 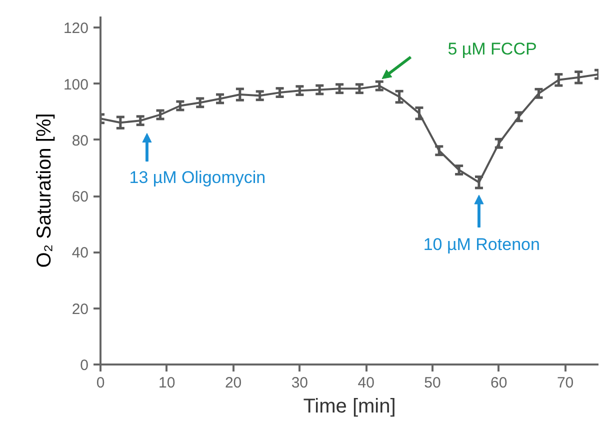 I want to click on y-tick-label: 60, so click(x=80, y=197).